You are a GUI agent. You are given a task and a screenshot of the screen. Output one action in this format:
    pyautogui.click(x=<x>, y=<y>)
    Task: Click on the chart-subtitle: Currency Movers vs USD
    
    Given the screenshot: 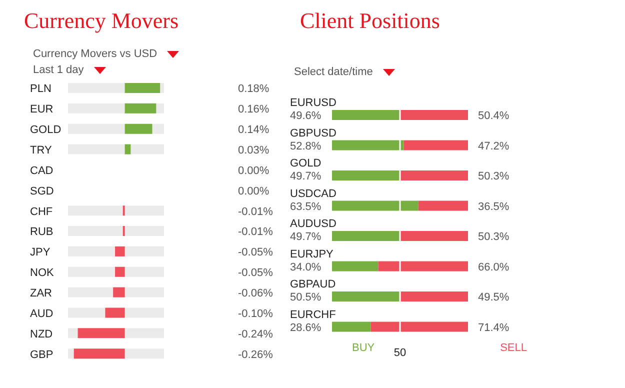 What is the action you would take?
    pyautogui.click(x=95, y=54)
    